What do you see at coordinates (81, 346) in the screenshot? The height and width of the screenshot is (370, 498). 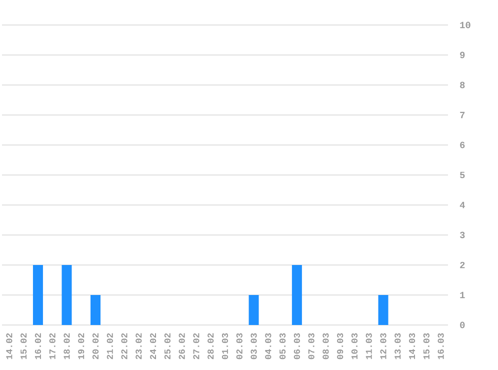 I see `x-tick-label: 19.02` at bounding box center [81, 346].